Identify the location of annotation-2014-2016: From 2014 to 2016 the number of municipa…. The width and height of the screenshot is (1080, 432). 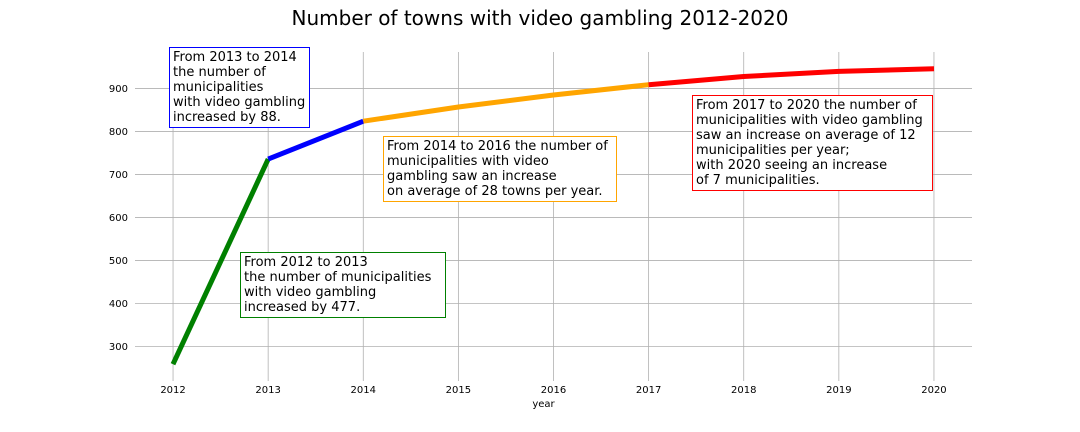
(500, 169).